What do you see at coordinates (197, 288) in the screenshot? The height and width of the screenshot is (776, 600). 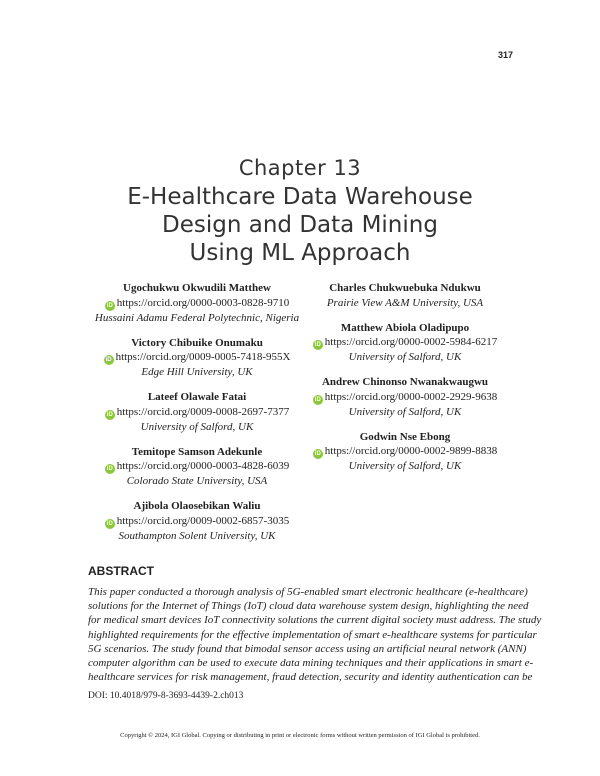 I see `author-name: Ugochukwu Okwudili Matthew` at bounding box center [197, 288].